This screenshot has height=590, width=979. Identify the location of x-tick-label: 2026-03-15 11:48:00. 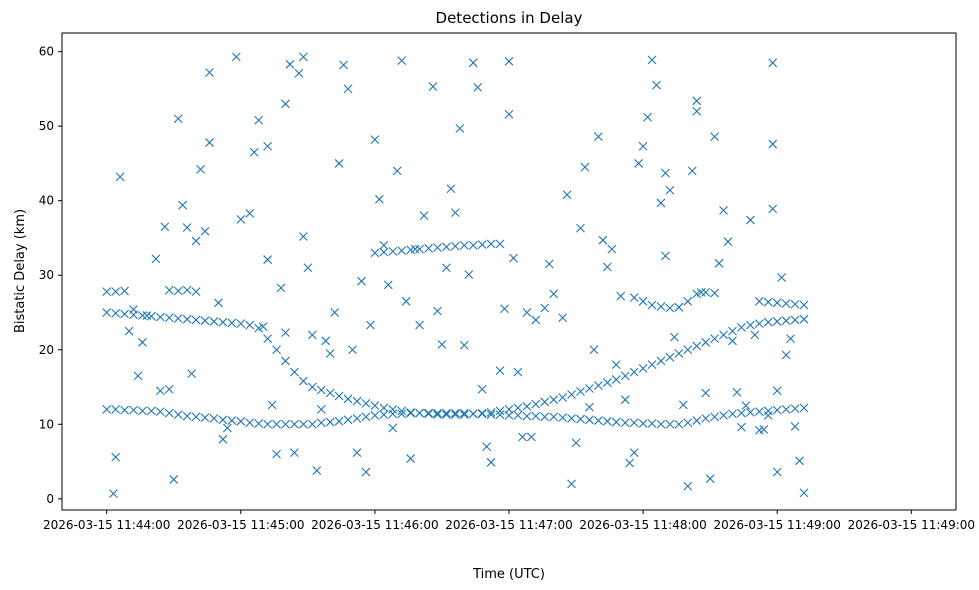
(642, 525).